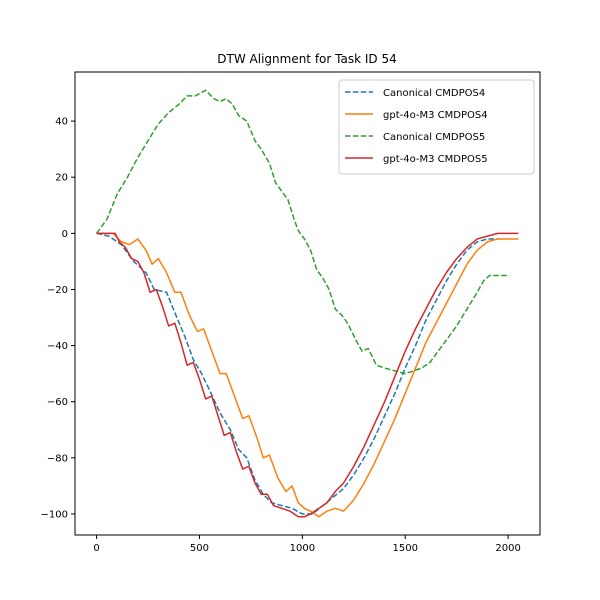 Image resolution: width=600 pixels, height=600 pixels. I want to click on y-tick-label: 20, so click(61, 178).